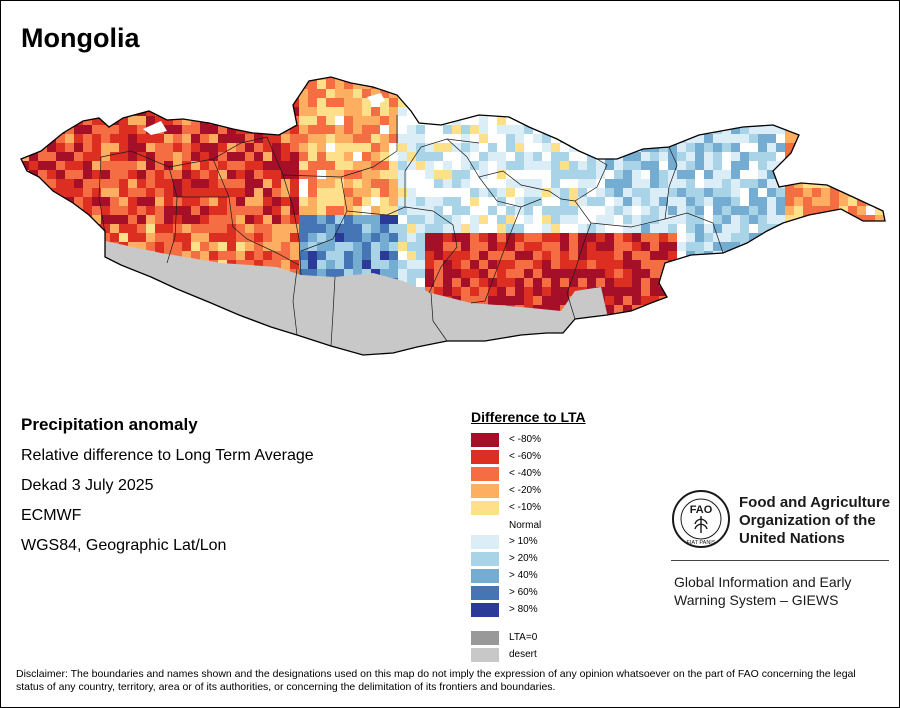 The image size is (900, 708). I want to click on legend-label: desert, so click(523, 654).